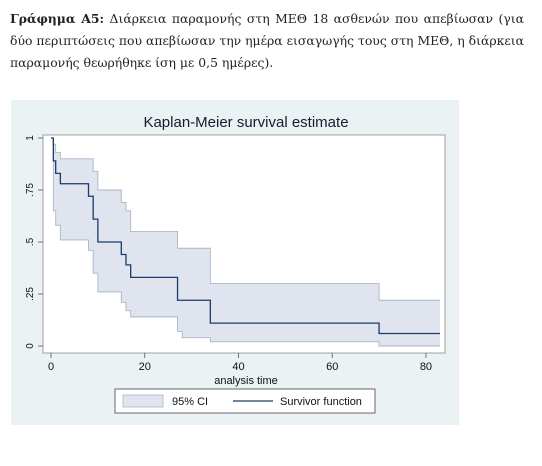 The width and height of the screenshot is (542, 466). What do you see at coordinates (51, 367) in the screenshot?
I see `x-tick-label: 0` at bounding box center [51, 367].